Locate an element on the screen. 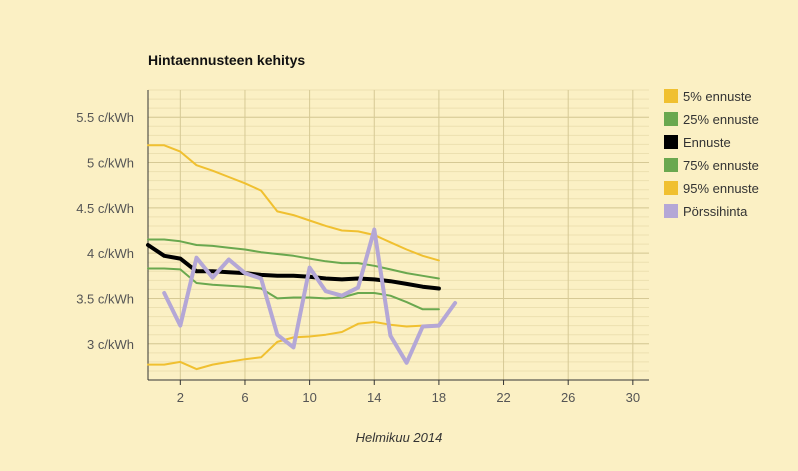 This screenshot has height=471, width=798. legend-label: Ennuste is located at coordinates (707, 142).